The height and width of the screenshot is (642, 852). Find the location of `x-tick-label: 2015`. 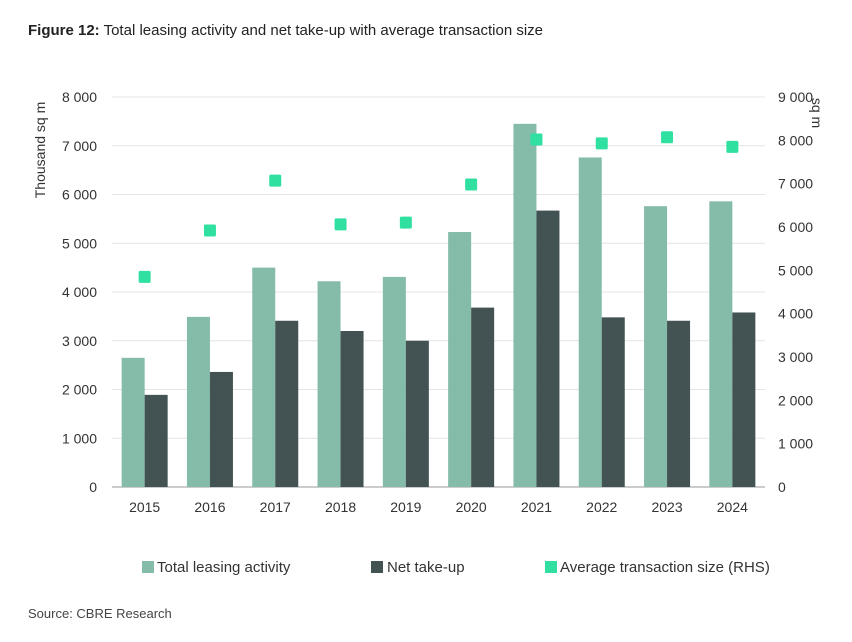

x-tick-label: 2015 is located at coordinates (144, 507).